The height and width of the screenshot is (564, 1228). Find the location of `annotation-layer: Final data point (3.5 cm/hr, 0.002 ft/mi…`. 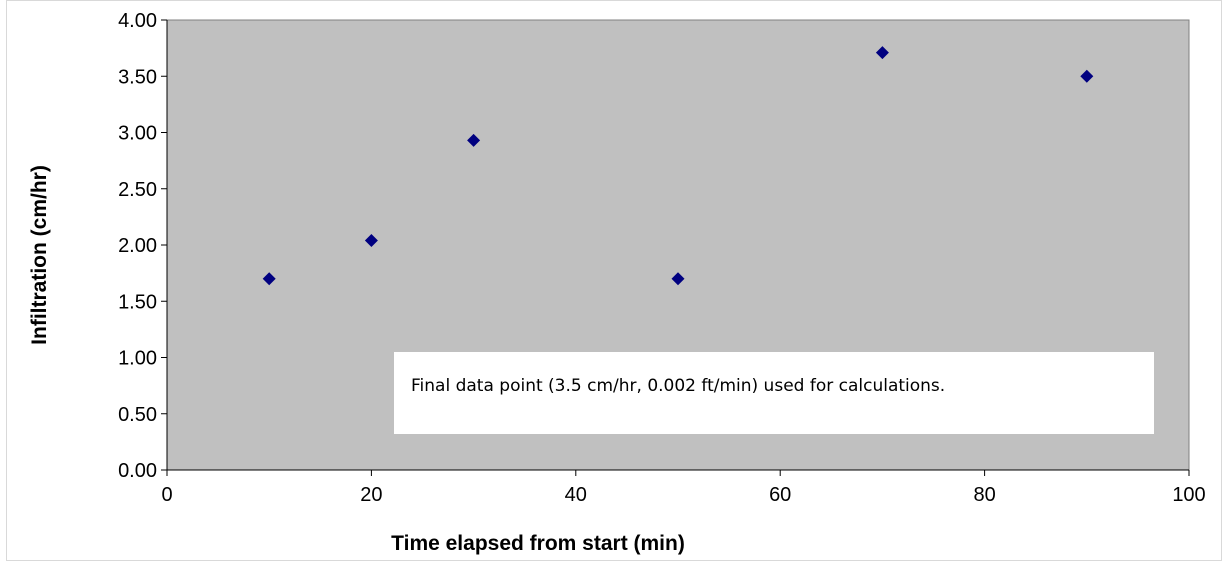

annotation-layer: Final data point (3.5 cm/hr, 0.002 ft/mi… is located at coordinates (774, 393).